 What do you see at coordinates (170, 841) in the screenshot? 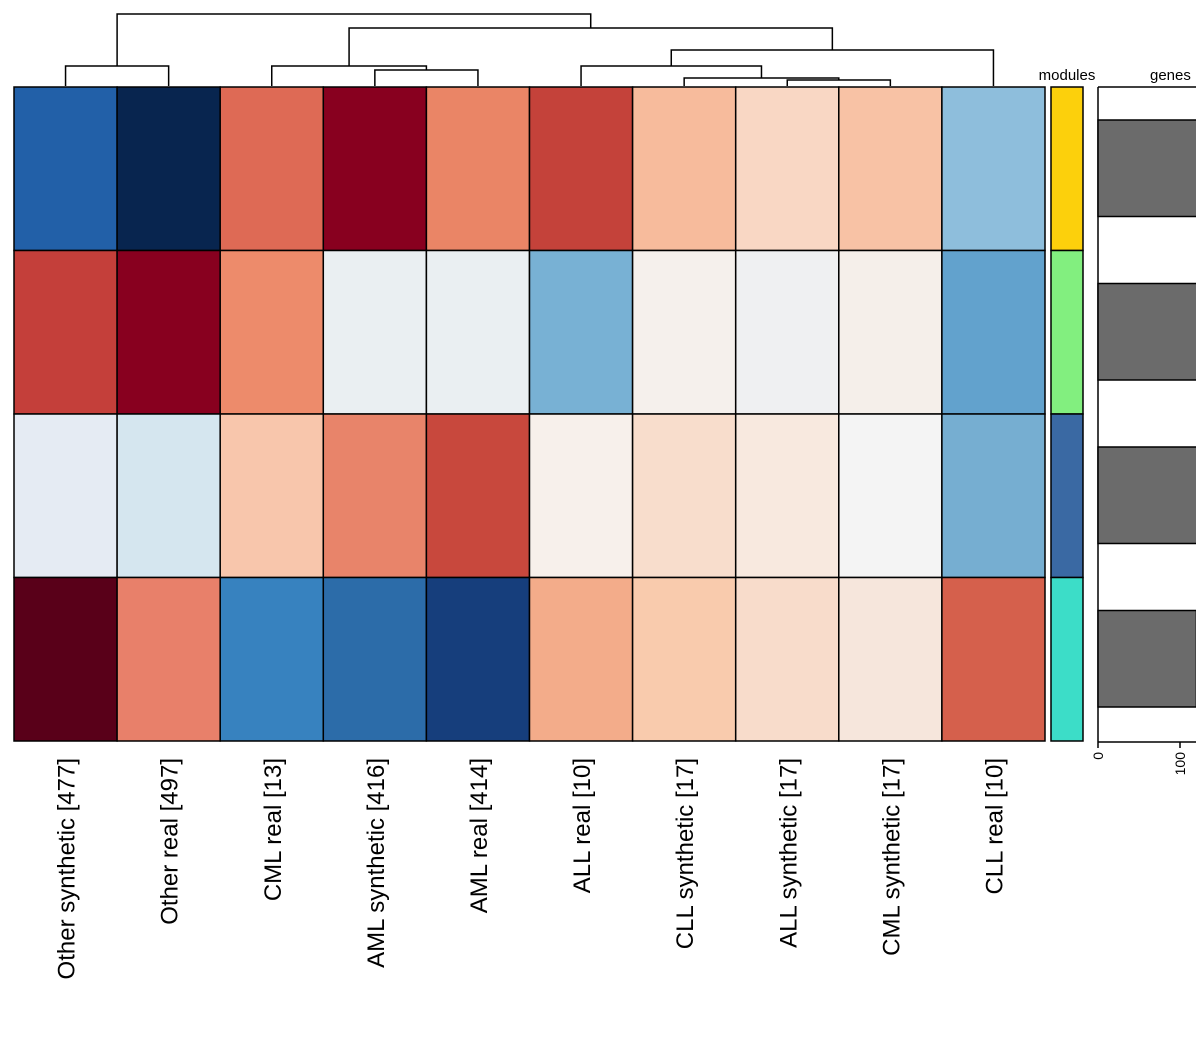
I see `column-label: Other real [497]` at bounding box center [170, 841].